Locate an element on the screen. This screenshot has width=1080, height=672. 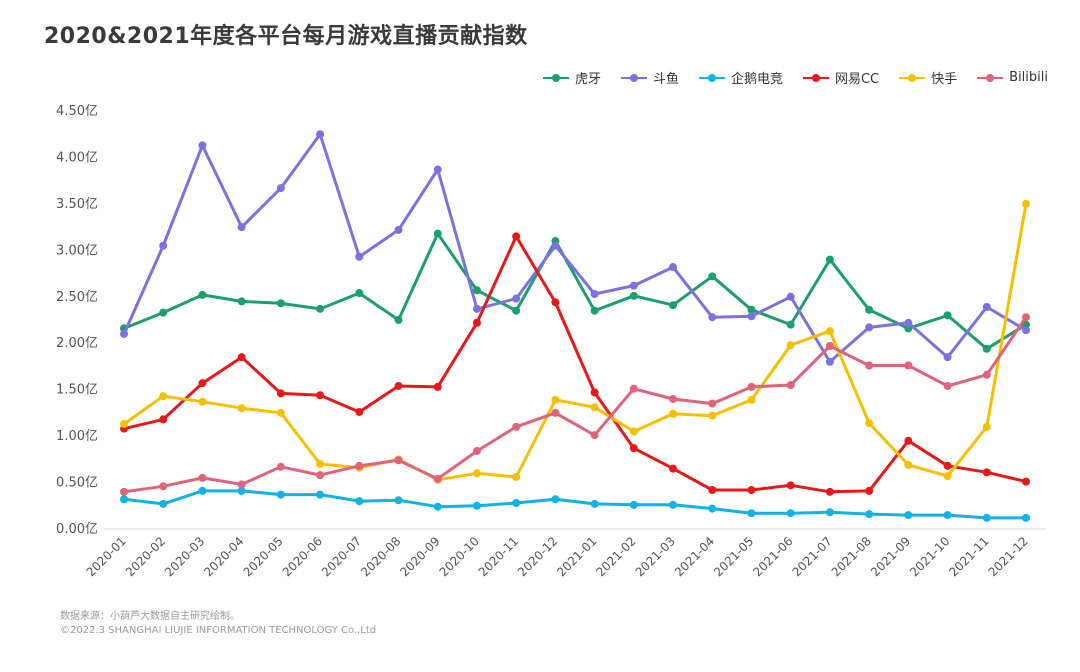
x-tick-label: 2021-03 is located at coordinates (655, 556).